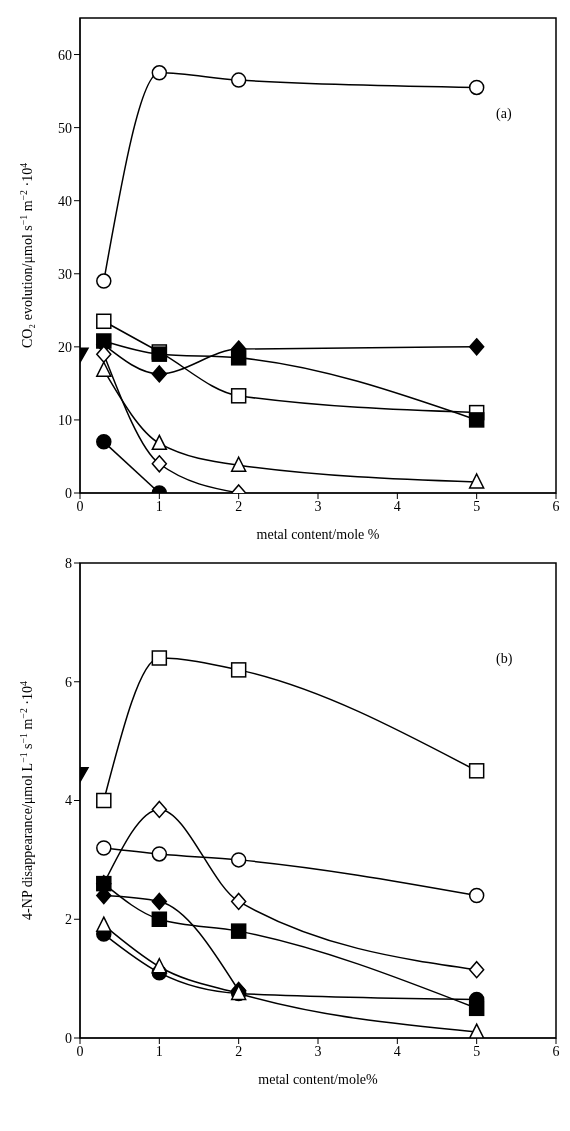 This screenshot has width=570, height=1131. I want to click on y-tick-label: 6, so click(68, 682).